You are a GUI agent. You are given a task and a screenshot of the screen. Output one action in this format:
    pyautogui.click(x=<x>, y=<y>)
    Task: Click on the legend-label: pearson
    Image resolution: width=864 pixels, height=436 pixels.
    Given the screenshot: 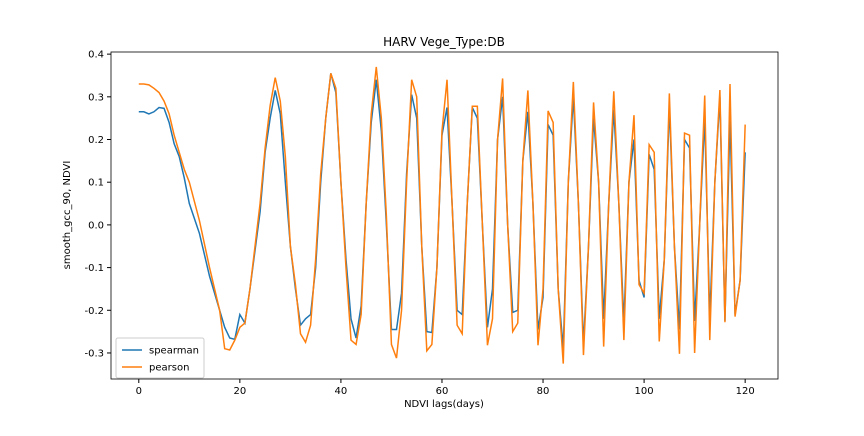 What is the action you would take?
    pyautogui.click(x=169, y=368)
    